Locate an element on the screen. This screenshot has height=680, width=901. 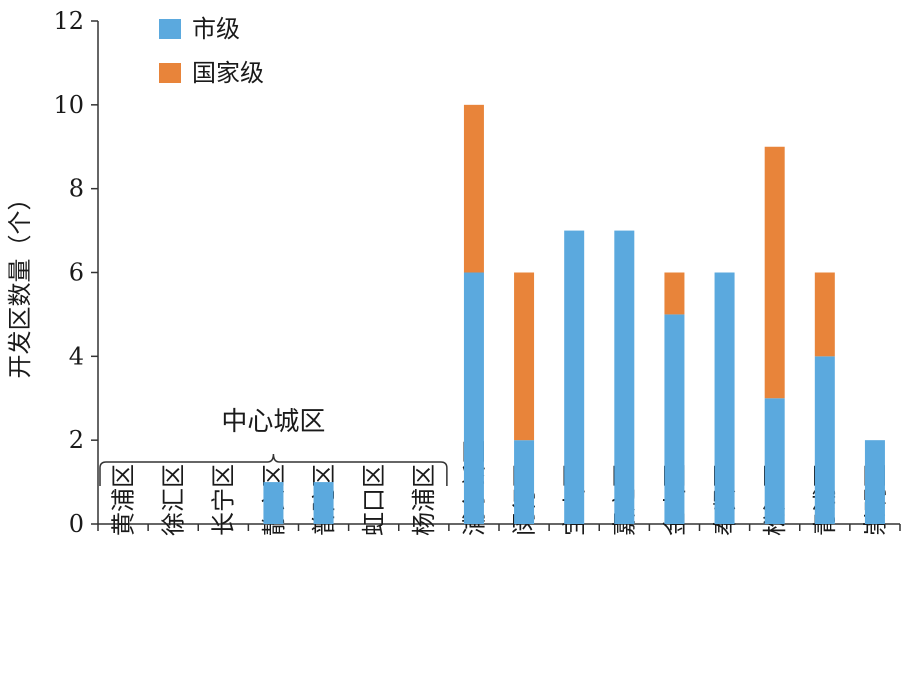
y-axis-label: 开发区数量（个） is located at coordinates (20, 283).